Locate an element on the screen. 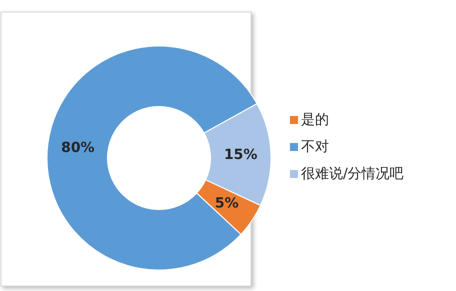 Image resolution: width=456 pixels, height=291 pixels. legend-label: 不对 is located at coordinates (315, 147).